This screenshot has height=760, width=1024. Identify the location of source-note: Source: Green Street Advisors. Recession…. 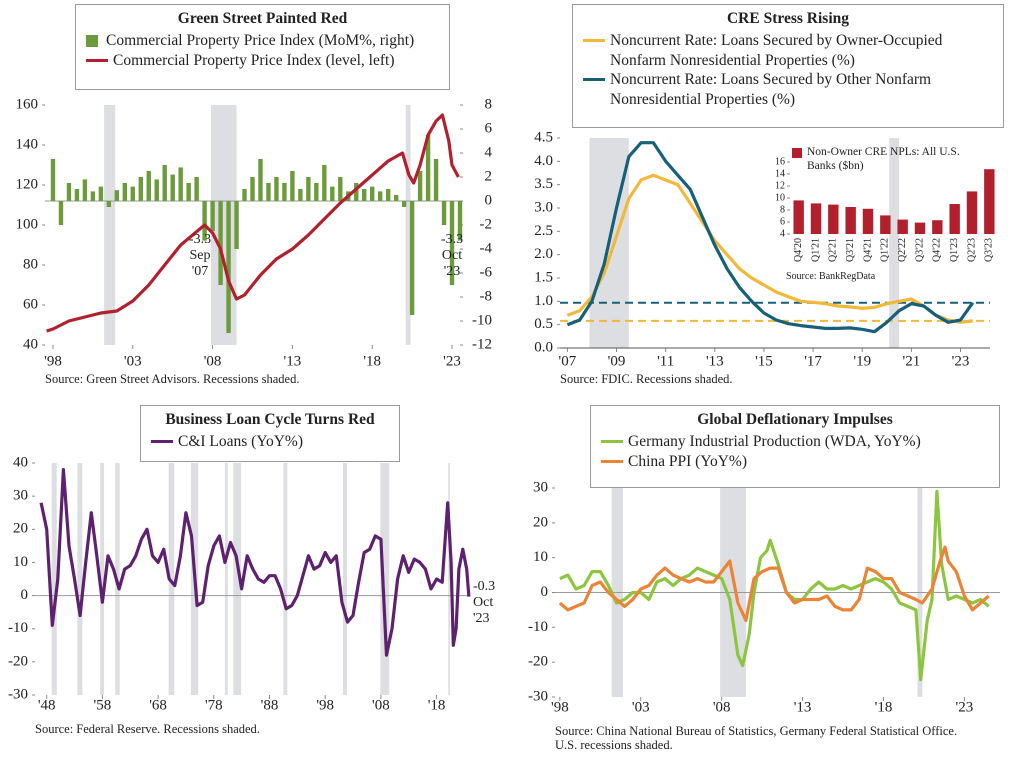
(172, 379).